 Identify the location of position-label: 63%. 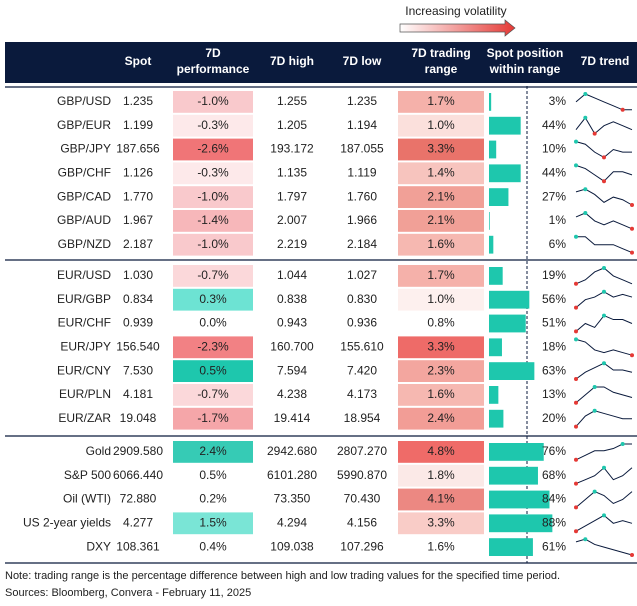
(554, 370).